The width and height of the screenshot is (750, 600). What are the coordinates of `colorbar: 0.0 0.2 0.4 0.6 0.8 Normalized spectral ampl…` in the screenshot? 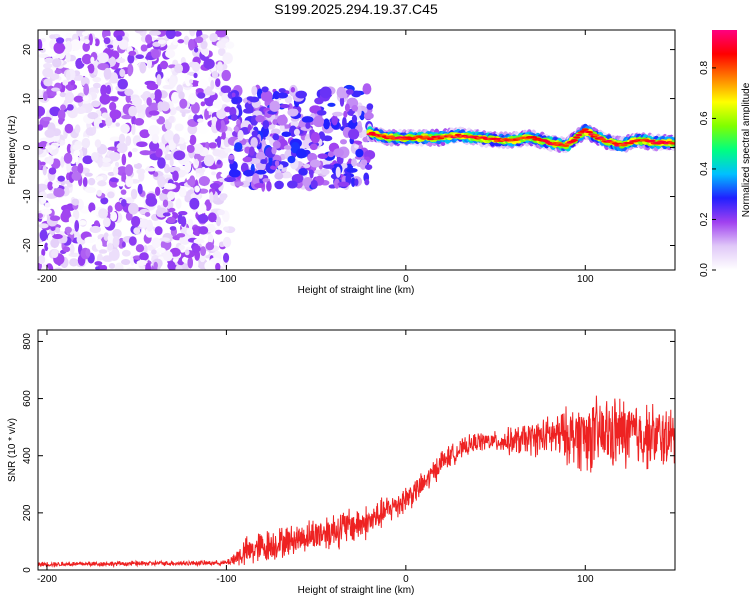 It's located at (724, 153).